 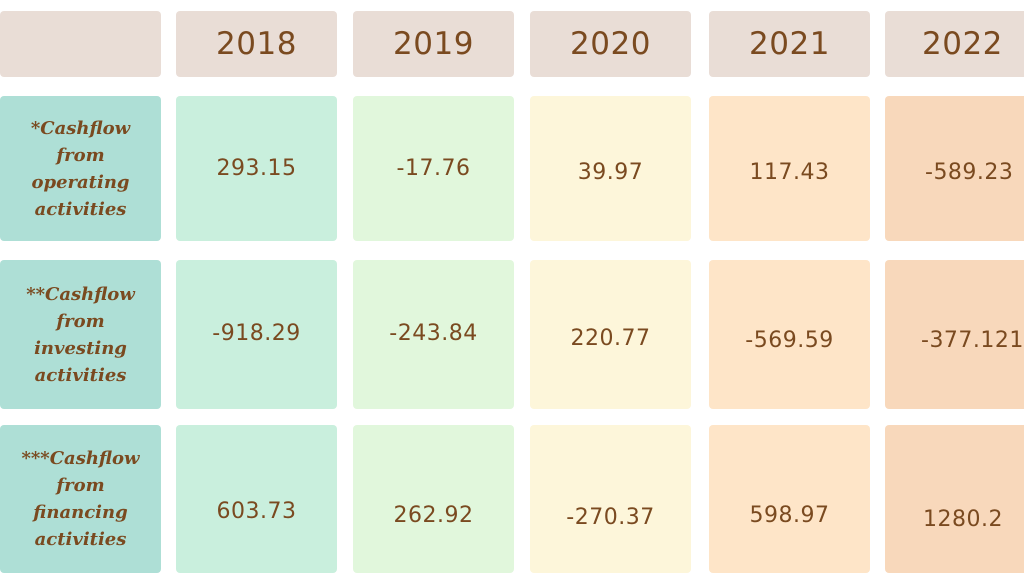 What do you see at coordinates (256, 44) in the screenshot?
I see `column-header-2018: 2018` at bounding box center [256, 44].